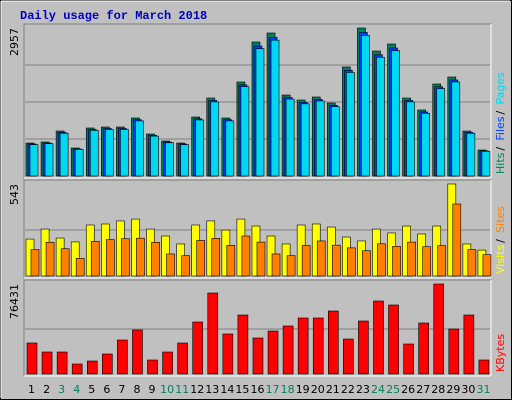 This screenshot has height=400, width=512. Describe the element at coordinates (378, 389) in the screenshot. I see `x-tick-label: 24` at that location.